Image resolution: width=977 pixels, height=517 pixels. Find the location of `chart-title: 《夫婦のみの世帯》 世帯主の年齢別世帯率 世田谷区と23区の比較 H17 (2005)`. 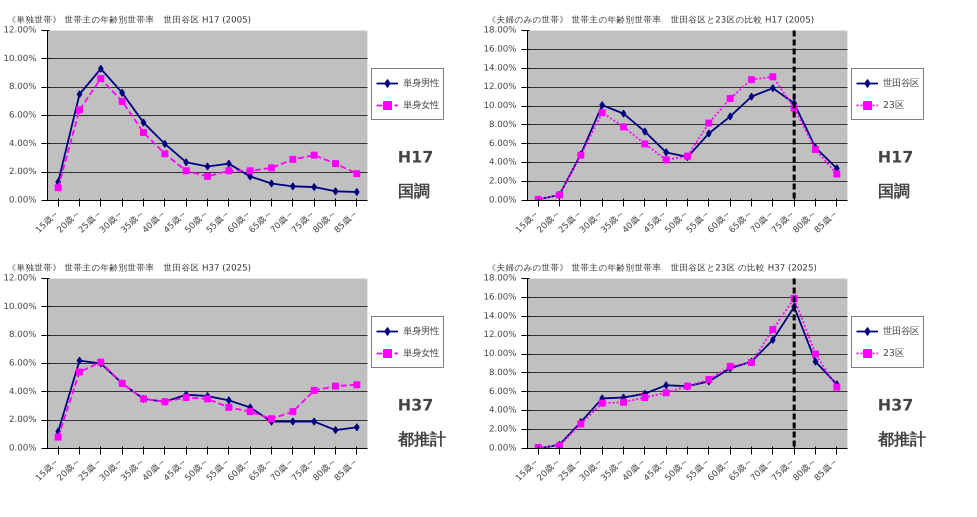

chart-title: 《夫婦のみの世帯》 世帯主の年齢別世帯率 世田谷区と23区の比較 H17 (2005) is located at coordinates (651, 20).